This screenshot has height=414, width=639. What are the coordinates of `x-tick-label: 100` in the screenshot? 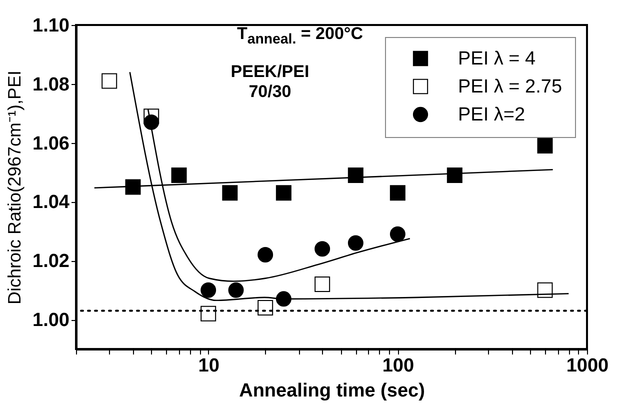 It's located at (398, 366).